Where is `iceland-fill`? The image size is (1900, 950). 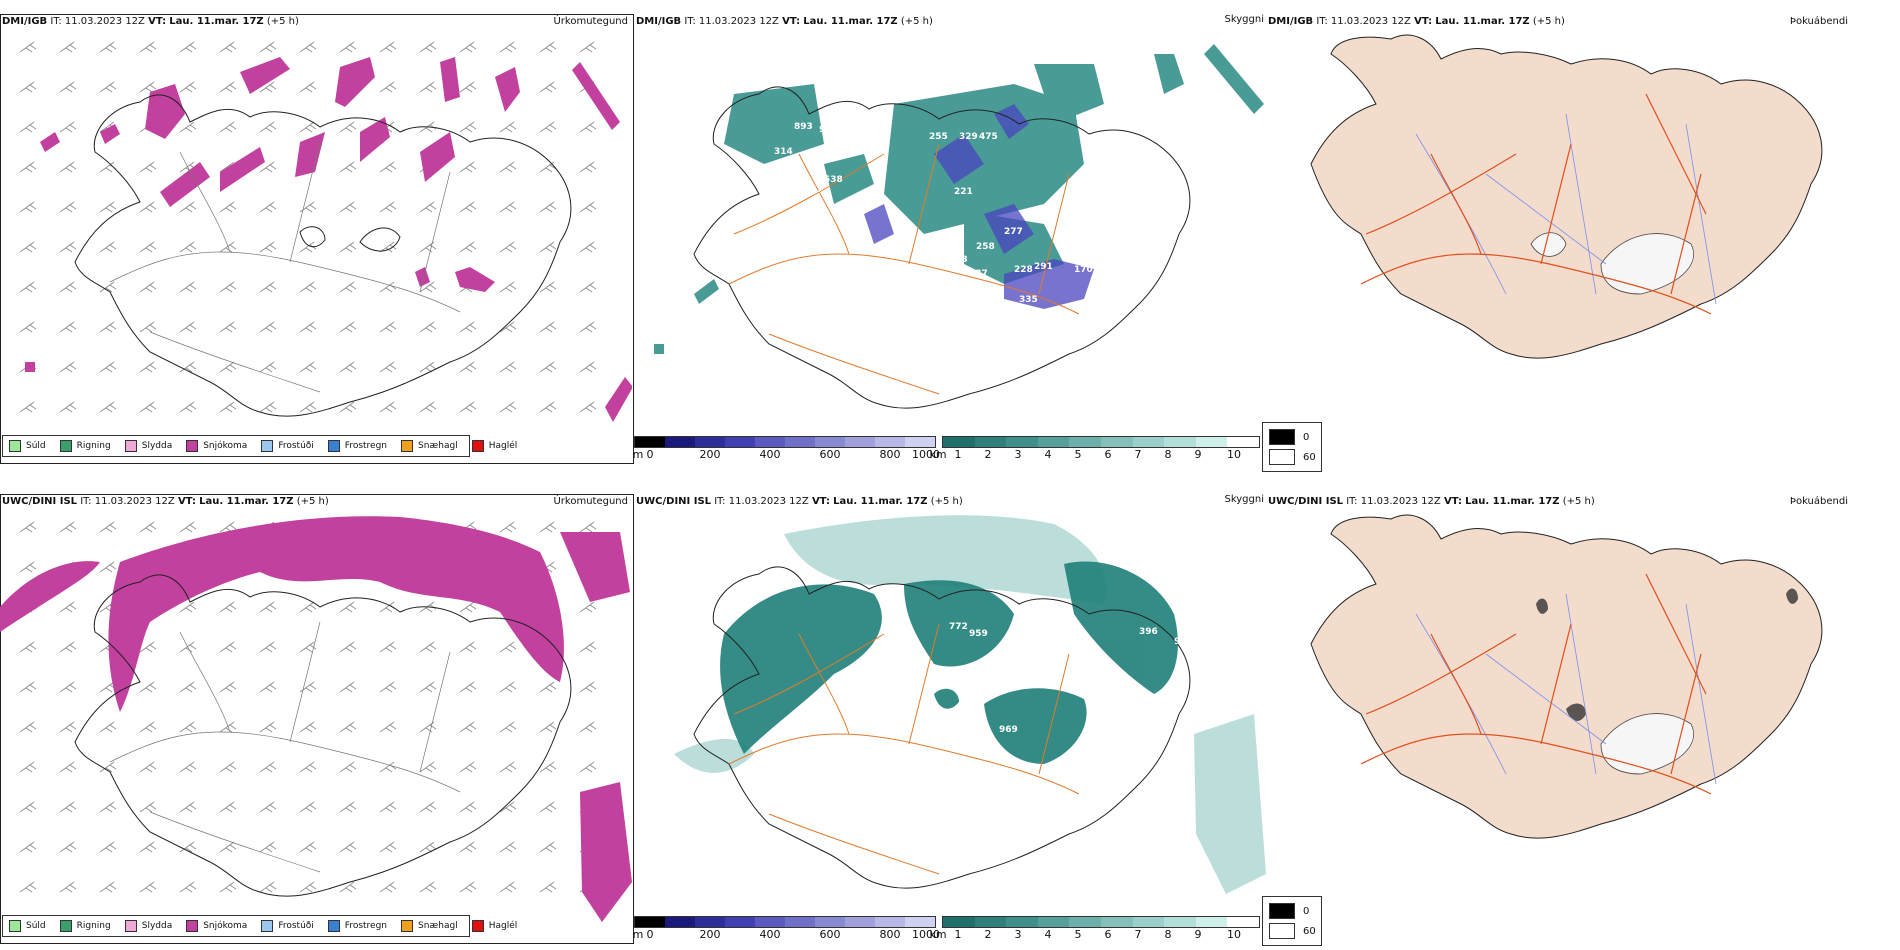 iceland-fill is located at coordinates (1566, 676).